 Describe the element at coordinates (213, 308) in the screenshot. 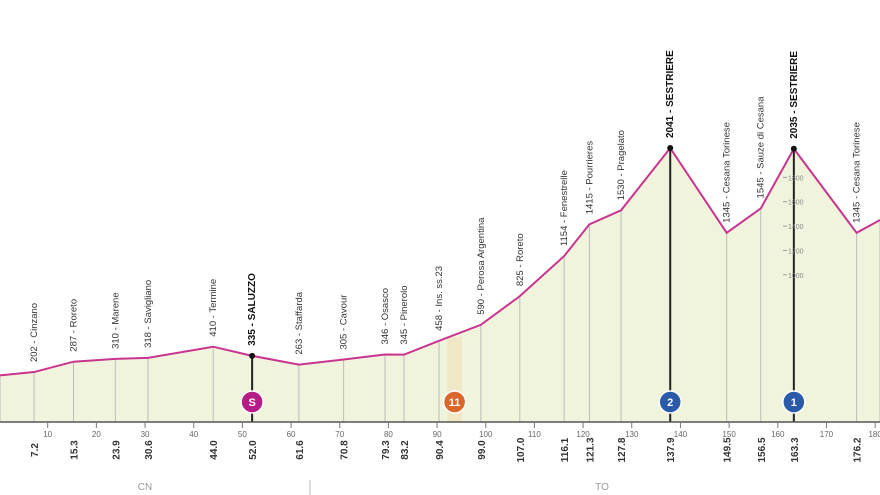

I see `point-label: 410 - Termine` at that location.